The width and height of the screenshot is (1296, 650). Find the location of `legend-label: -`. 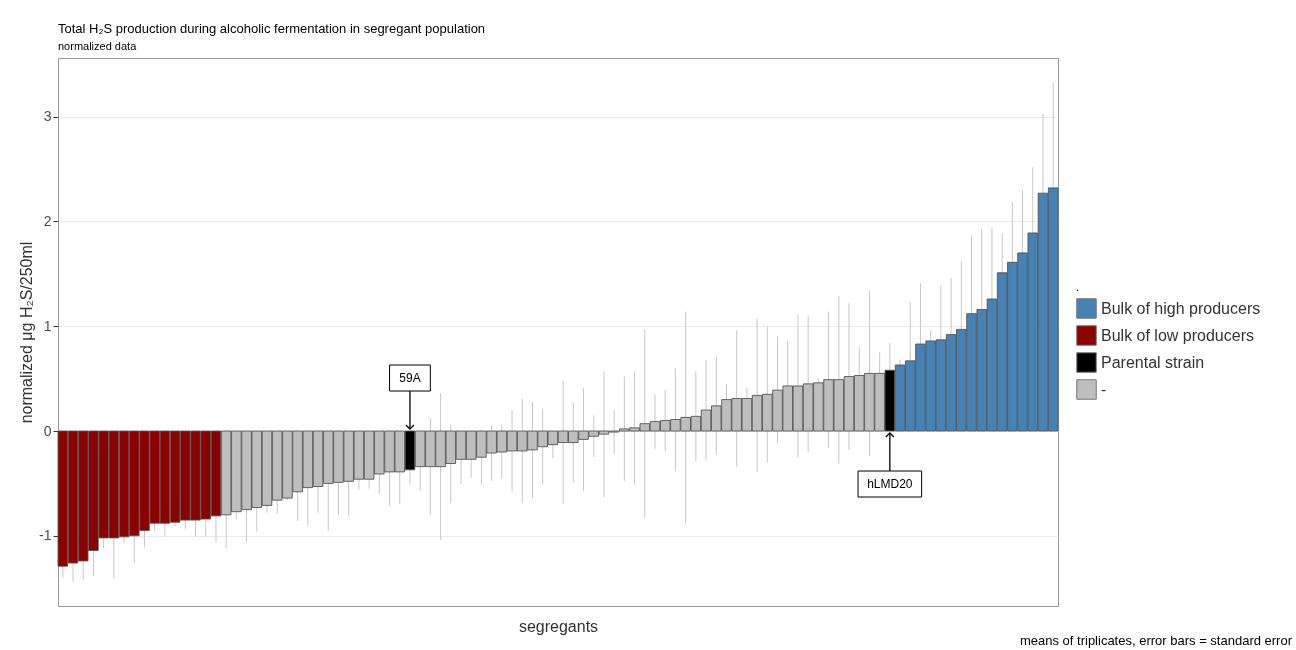

legend-label: - is located at coordinates (1104, 389).